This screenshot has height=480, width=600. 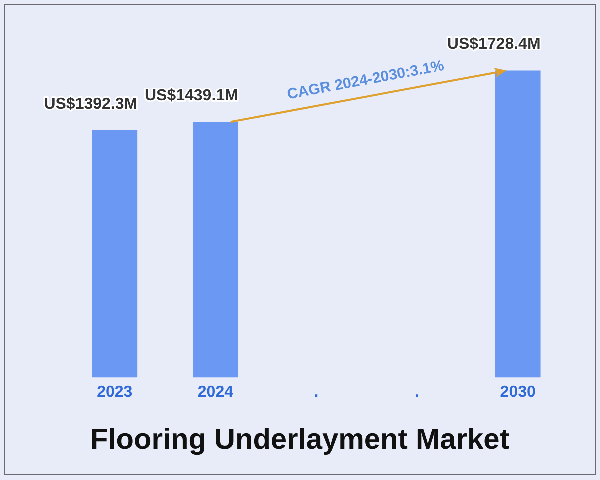 What do you see at coordinates (91, 104) in the screenshot?
I see `data-label: US$1392.3M` at bounding box center [91, 104].